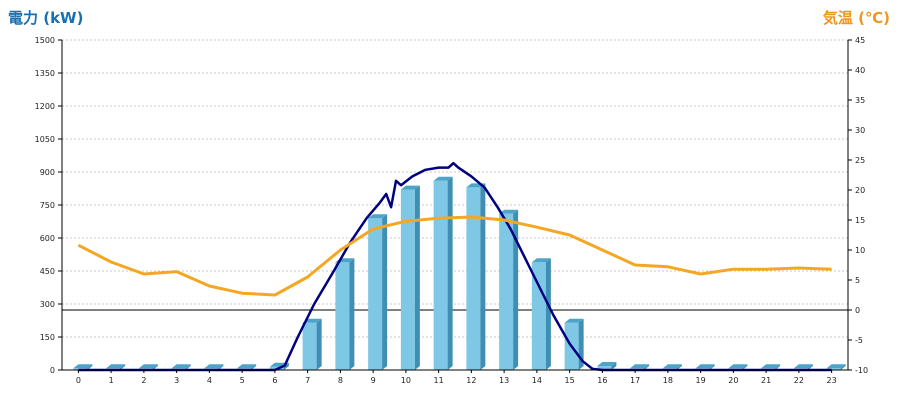 Image resolution: width=900 pixels, height=400 pixels. What do you see at coordinates (45, 73) in the screenshot?
I see `left-tick-label: 1350` at bounding box center [45, 73].